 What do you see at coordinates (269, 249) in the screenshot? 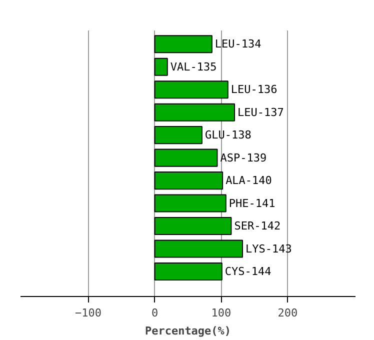
I see `y-tick-label: LYS-143` at bounding box center [269, 249].